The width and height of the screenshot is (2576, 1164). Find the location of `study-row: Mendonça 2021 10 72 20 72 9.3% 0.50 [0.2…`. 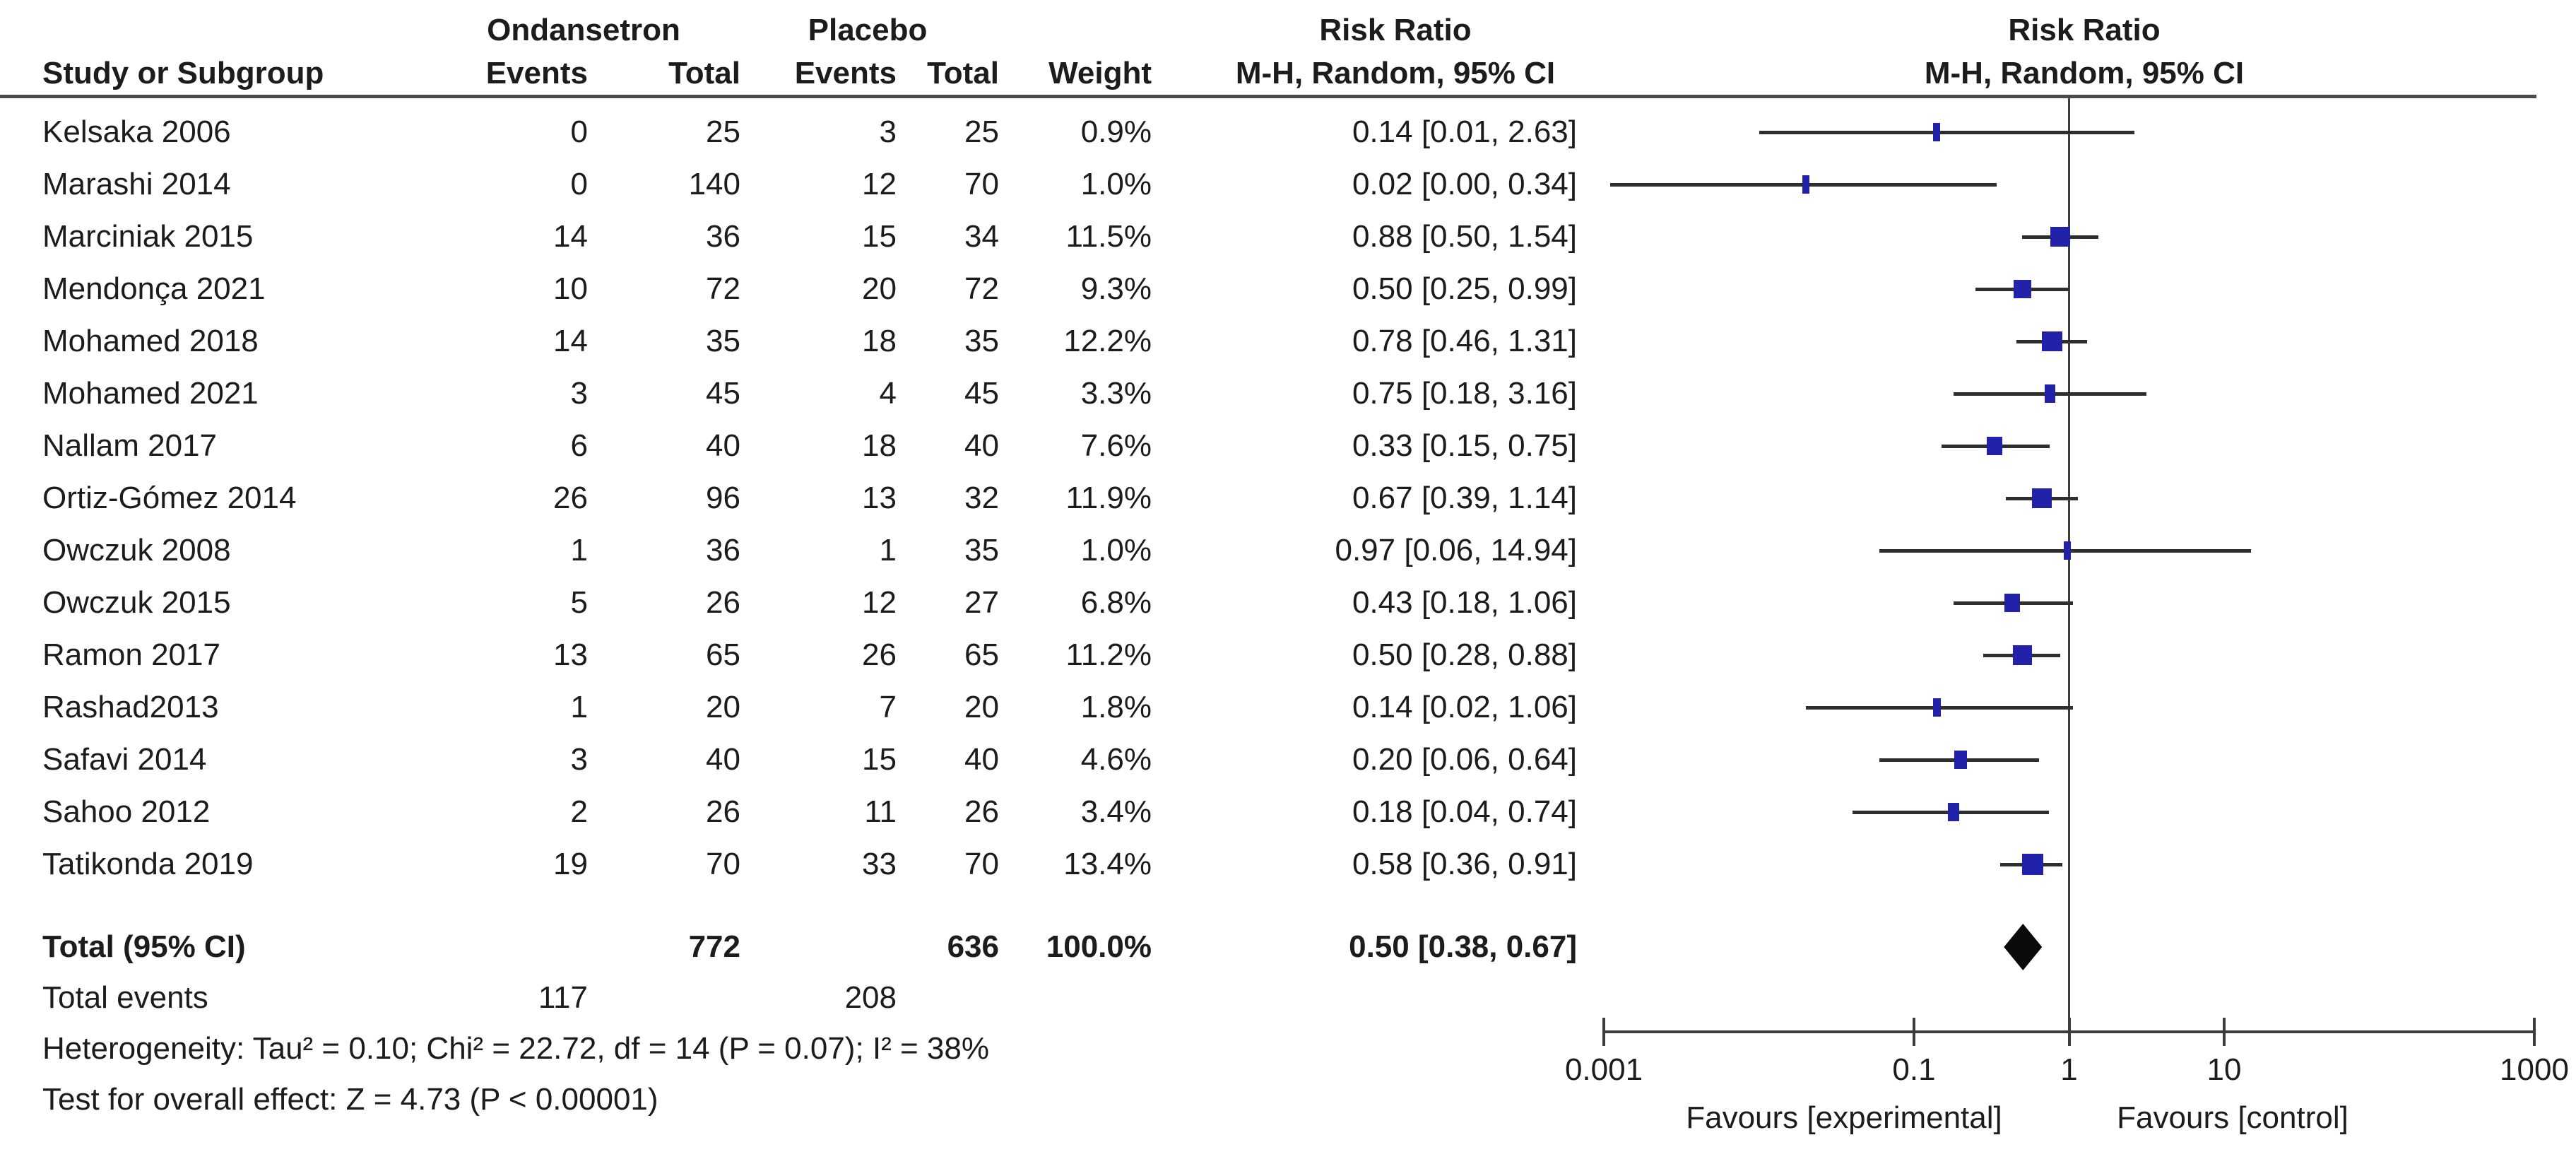

study-row: Mendonça 2021 10 72 20 72 9.3% 0.50 [0.2… is located at coordinates (798, 289).